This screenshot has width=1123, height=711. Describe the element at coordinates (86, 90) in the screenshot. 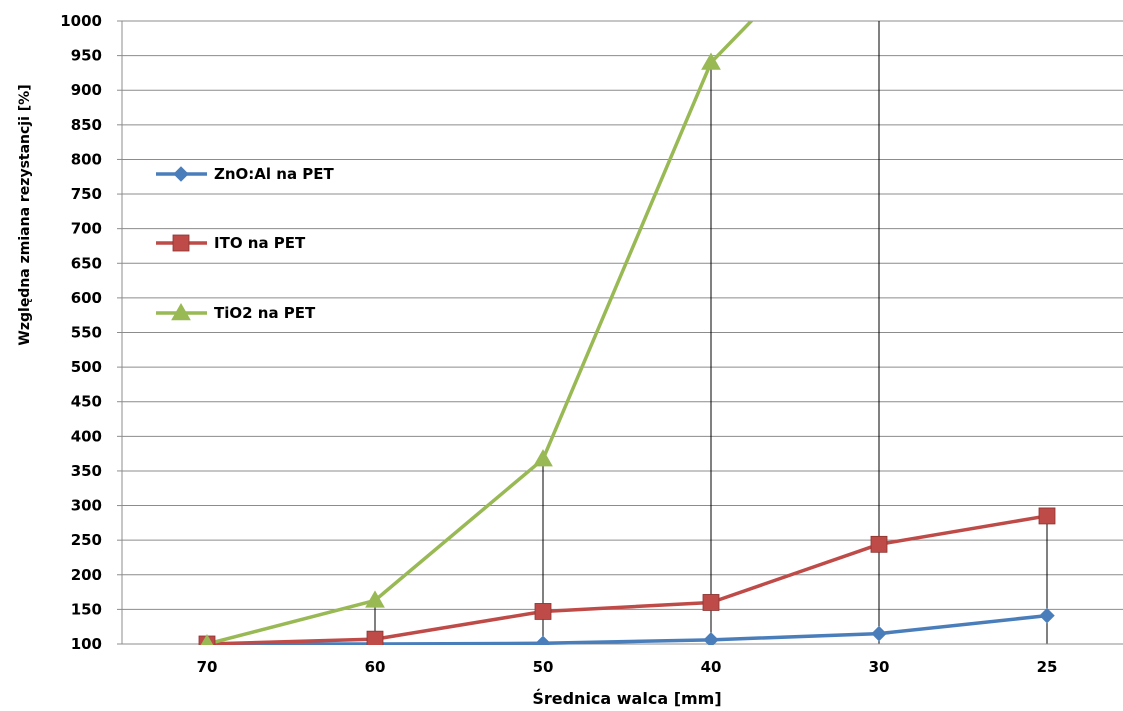

I see `y-tick-label: 900` at that location.